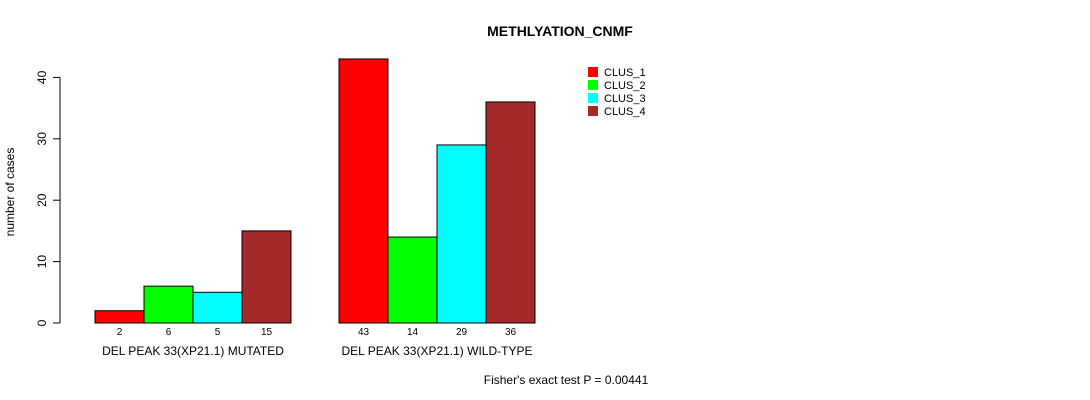 This screenshot has width=1090, height=400. I want to click on footnote: Fisher's exact test P = 0.00441, so click(566, 380).